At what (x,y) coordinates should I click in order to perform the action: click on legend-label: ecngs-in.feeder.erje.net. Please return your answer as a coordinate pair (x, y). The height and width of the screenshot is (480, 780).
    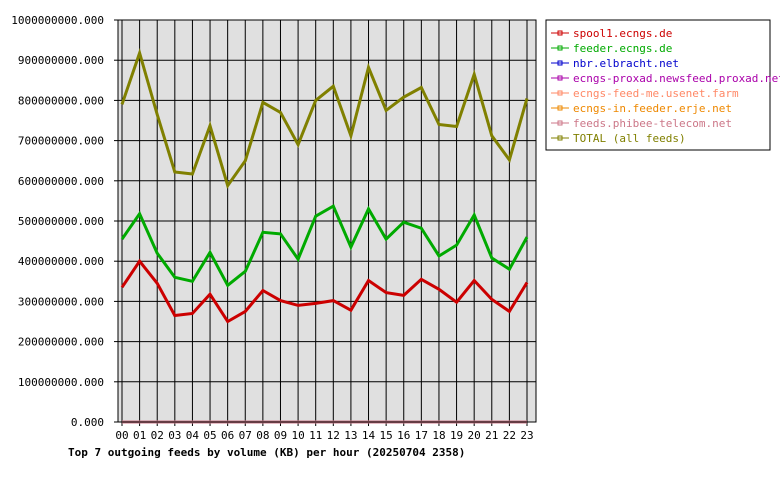
    Looking at the image, I should click on (652, 108).